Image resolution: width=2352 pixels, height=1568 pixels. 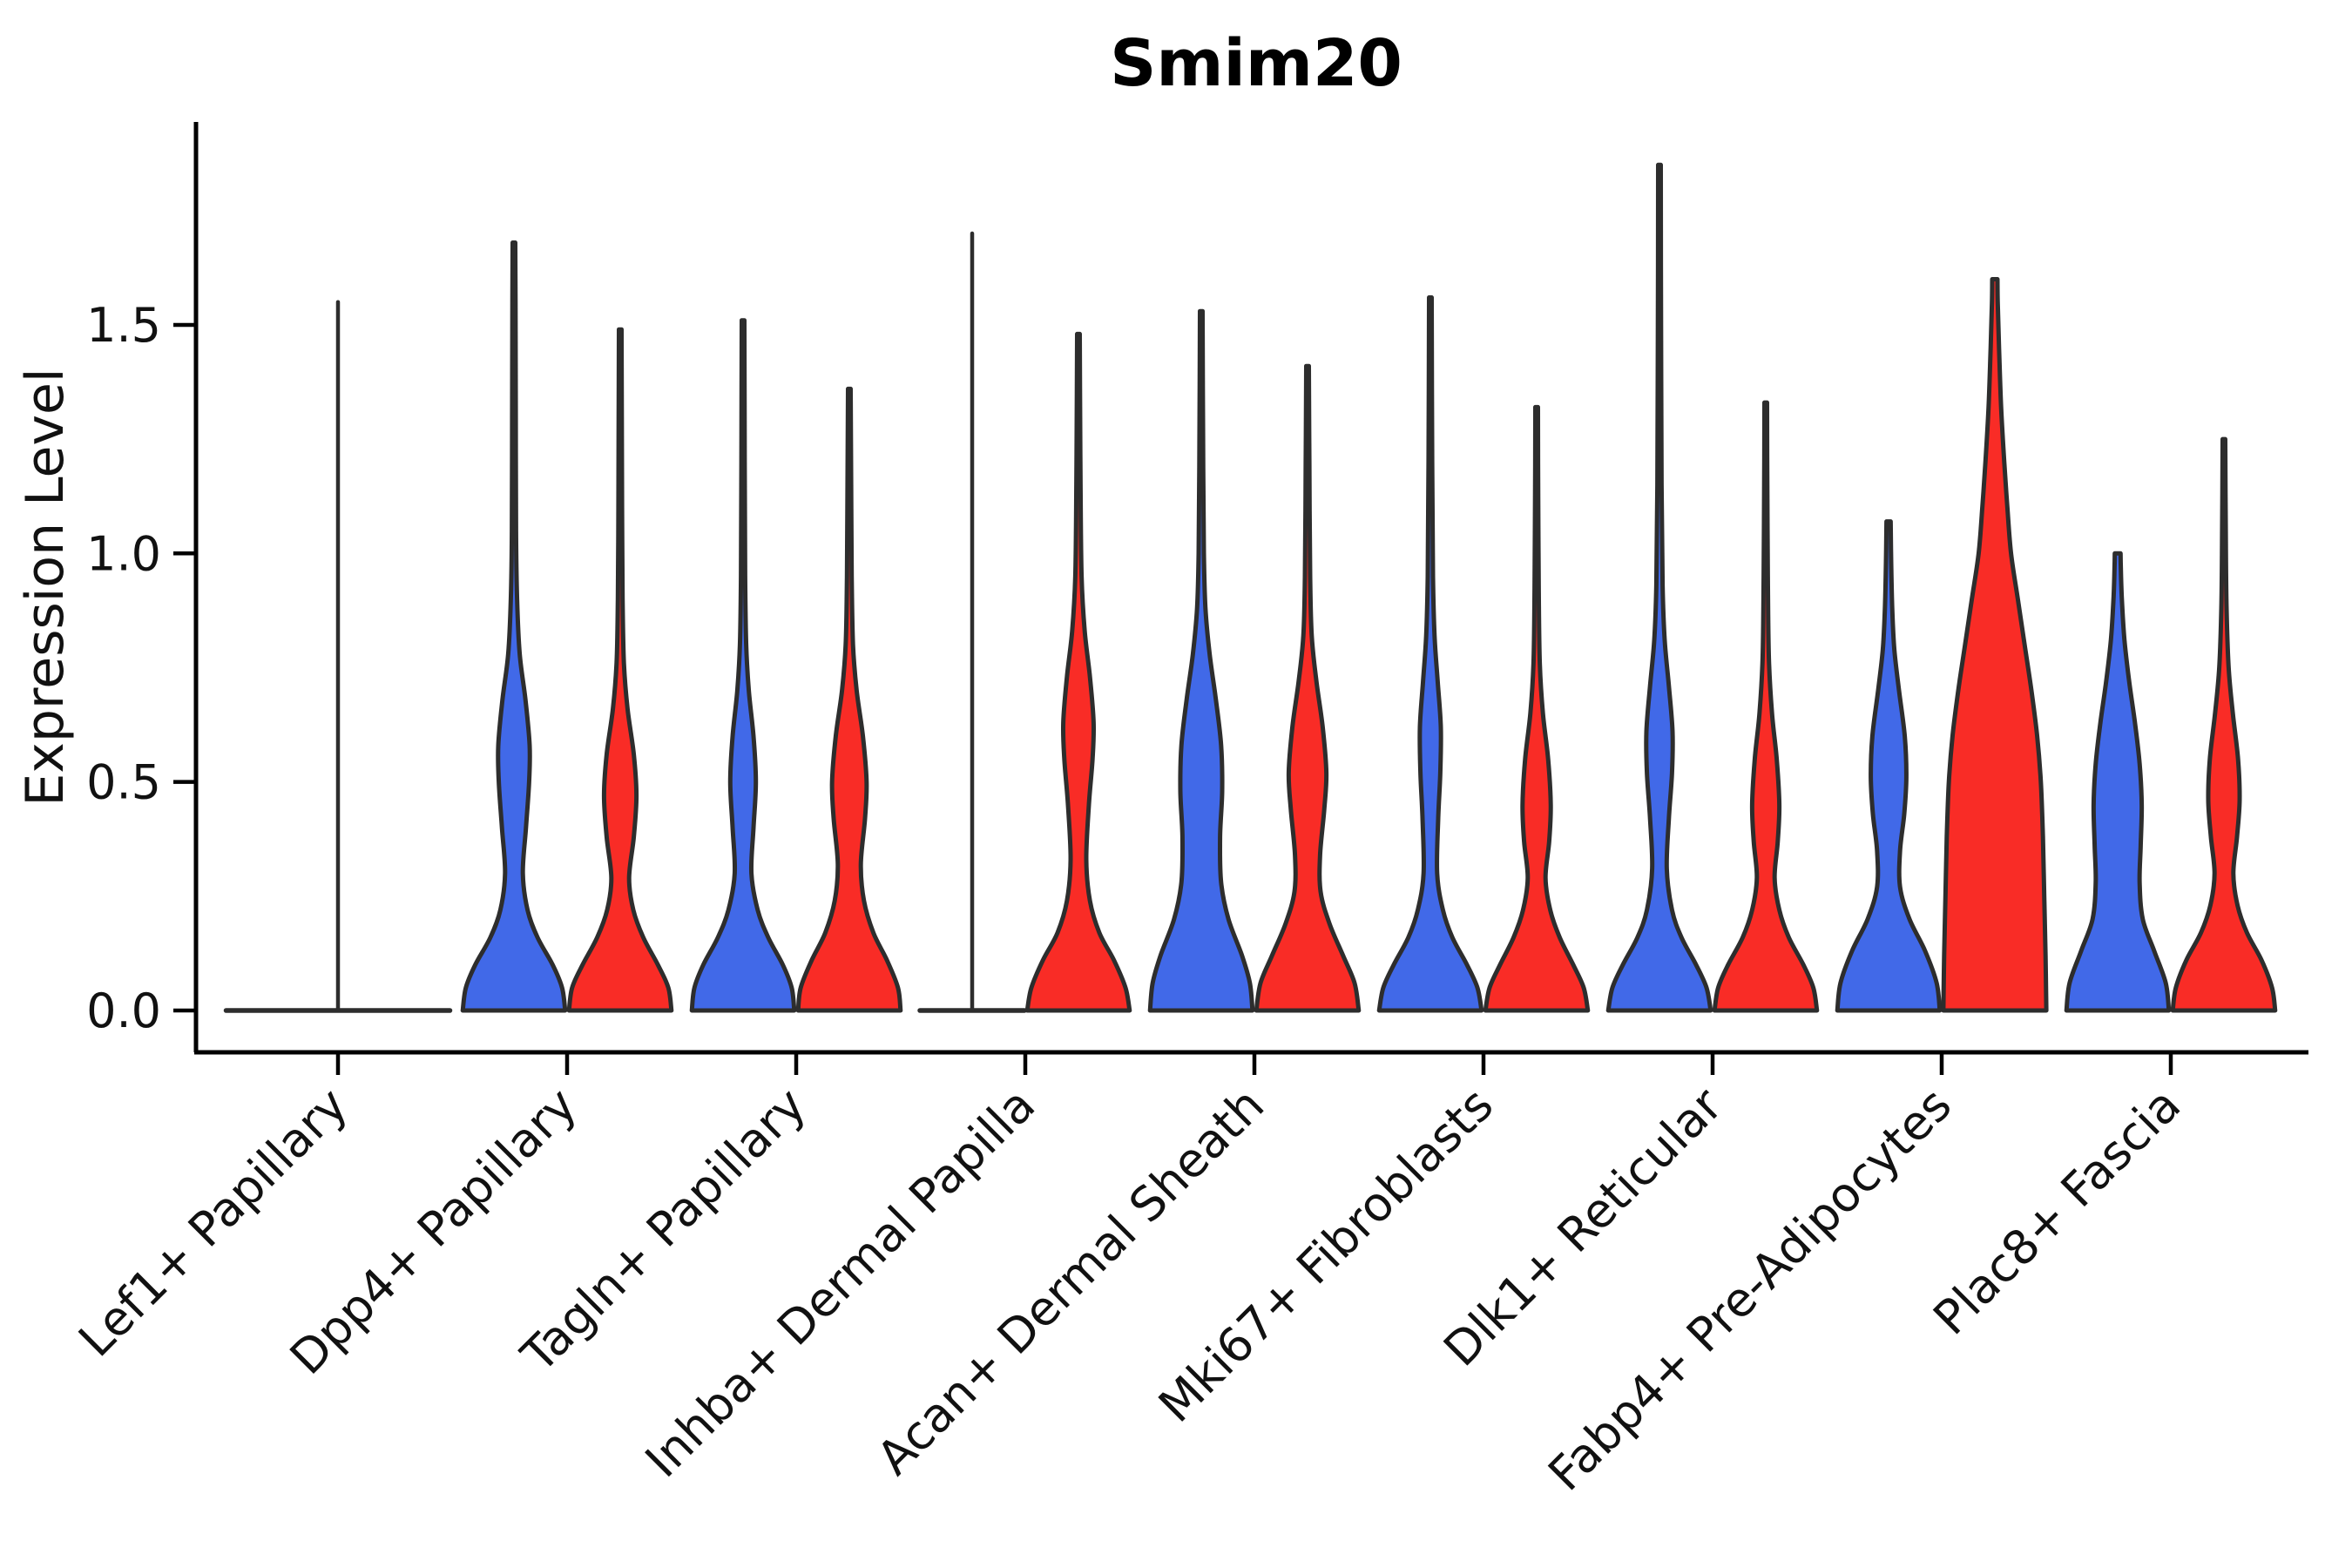 I want to click on violin-tagln-red, so click(x=849, y=699).